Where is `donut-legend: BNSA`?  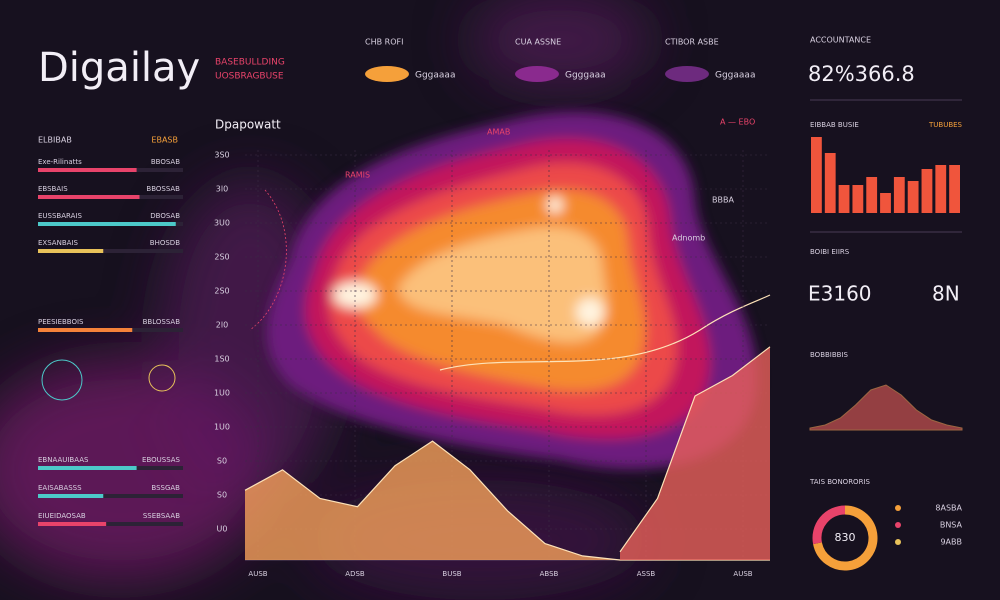 donut-legend: BNSA is located at coordinates (951, 525).